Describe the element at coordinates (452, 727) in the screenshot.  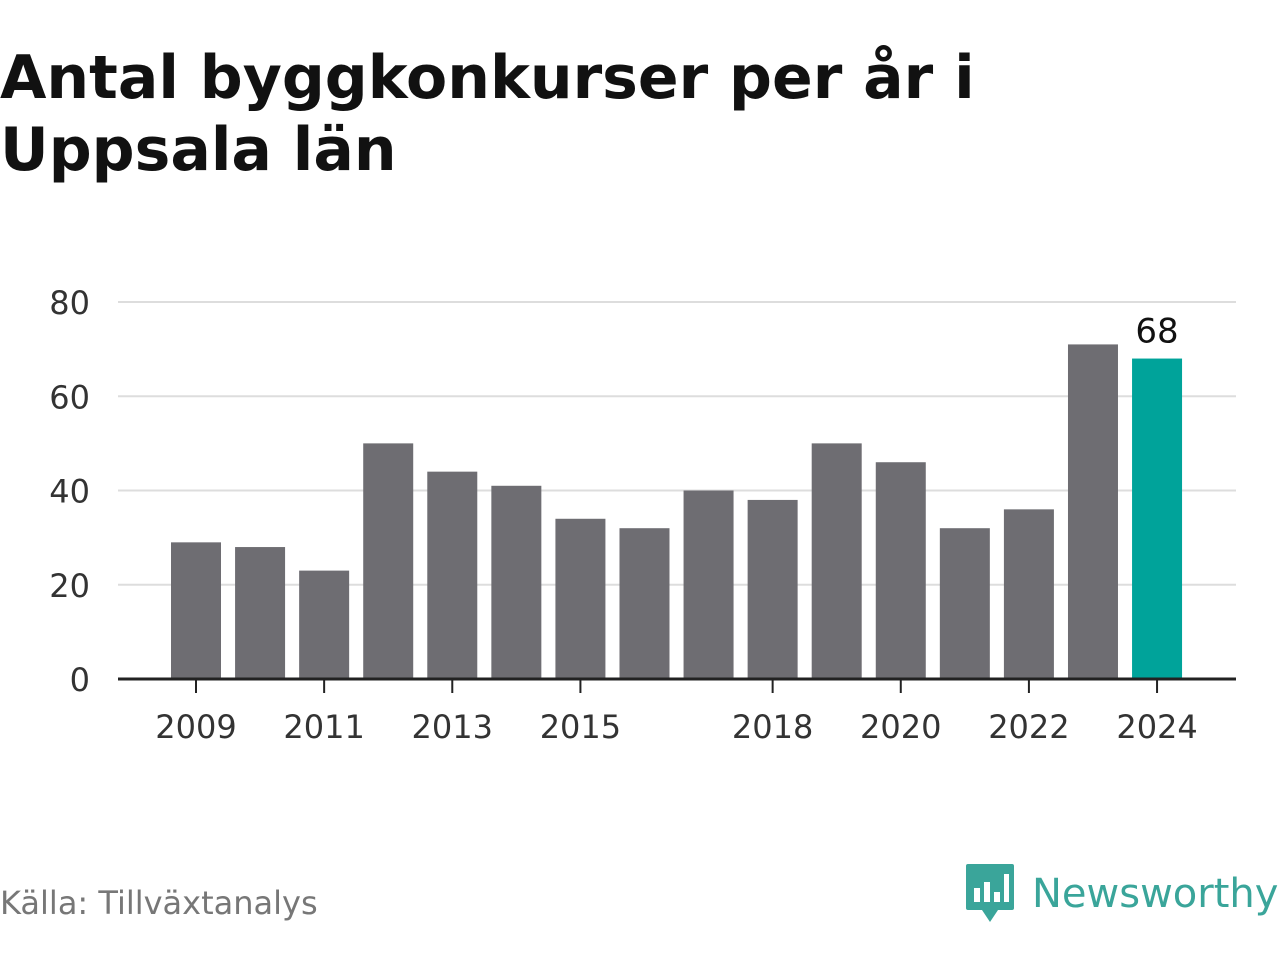
I see `x-tick-label: 2013` at that location.